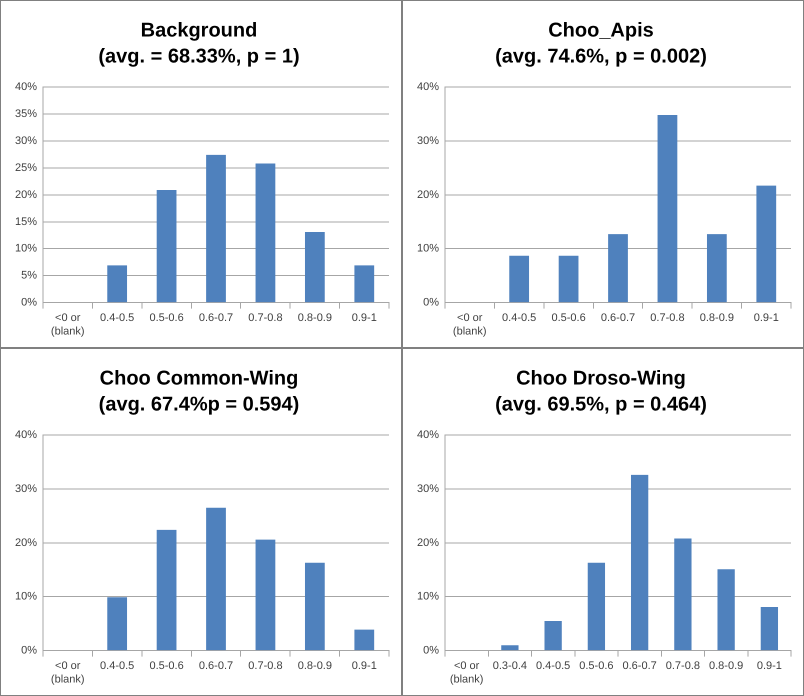 The image size is (804, 696). Describe the element at coordinates (26, 114) in the screenshot. I see `y-tick-label: 35%` at that location.